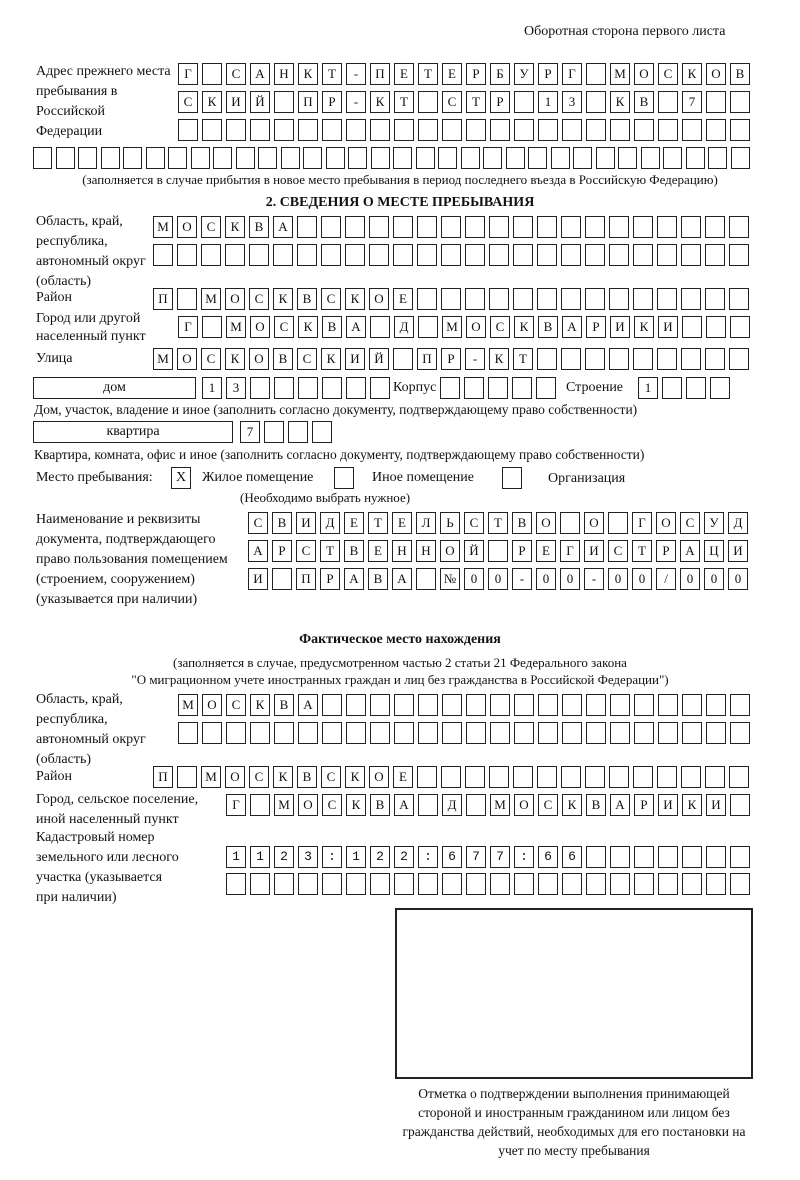  Describe the element at coordinates (426, 551) in the screenshot. I see `char-cell: Н` at that location.